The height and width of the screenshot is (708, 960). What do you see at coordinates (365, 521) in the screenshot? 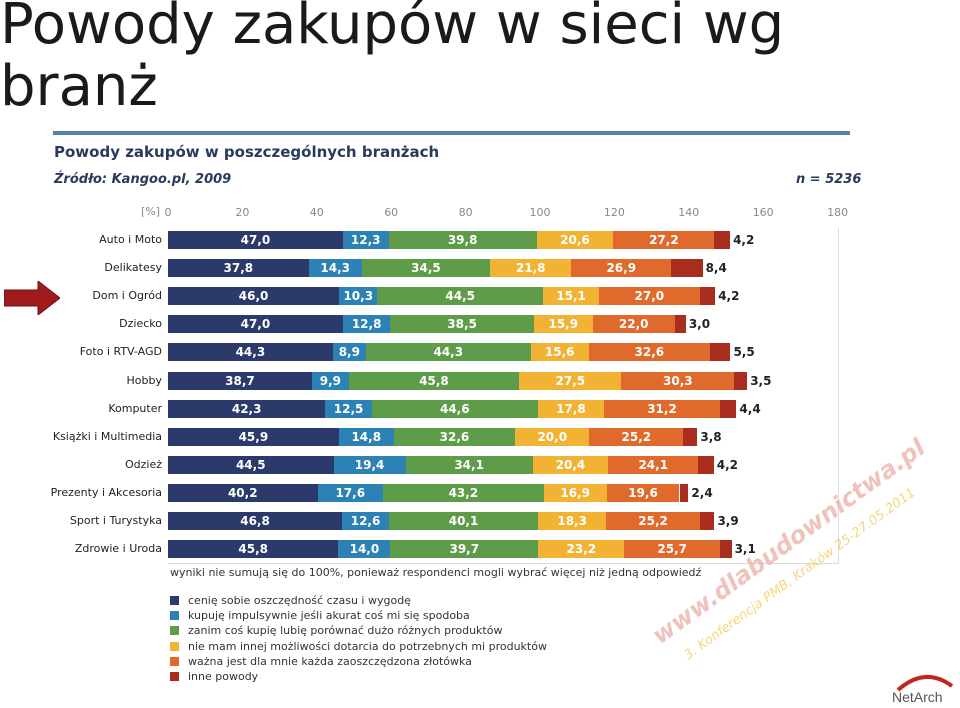
I see `bar-segment: 12,6` at bounding box center [365, 521].